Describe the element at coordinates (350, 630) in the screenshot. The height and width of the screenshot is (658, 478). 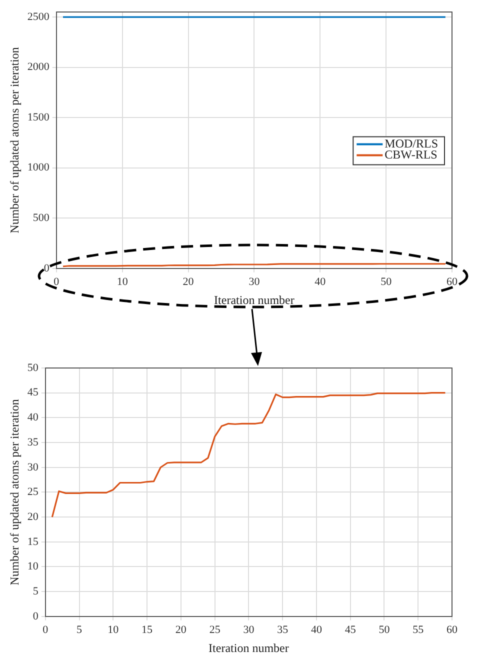
I see `x-tick-label: 45` at that location.